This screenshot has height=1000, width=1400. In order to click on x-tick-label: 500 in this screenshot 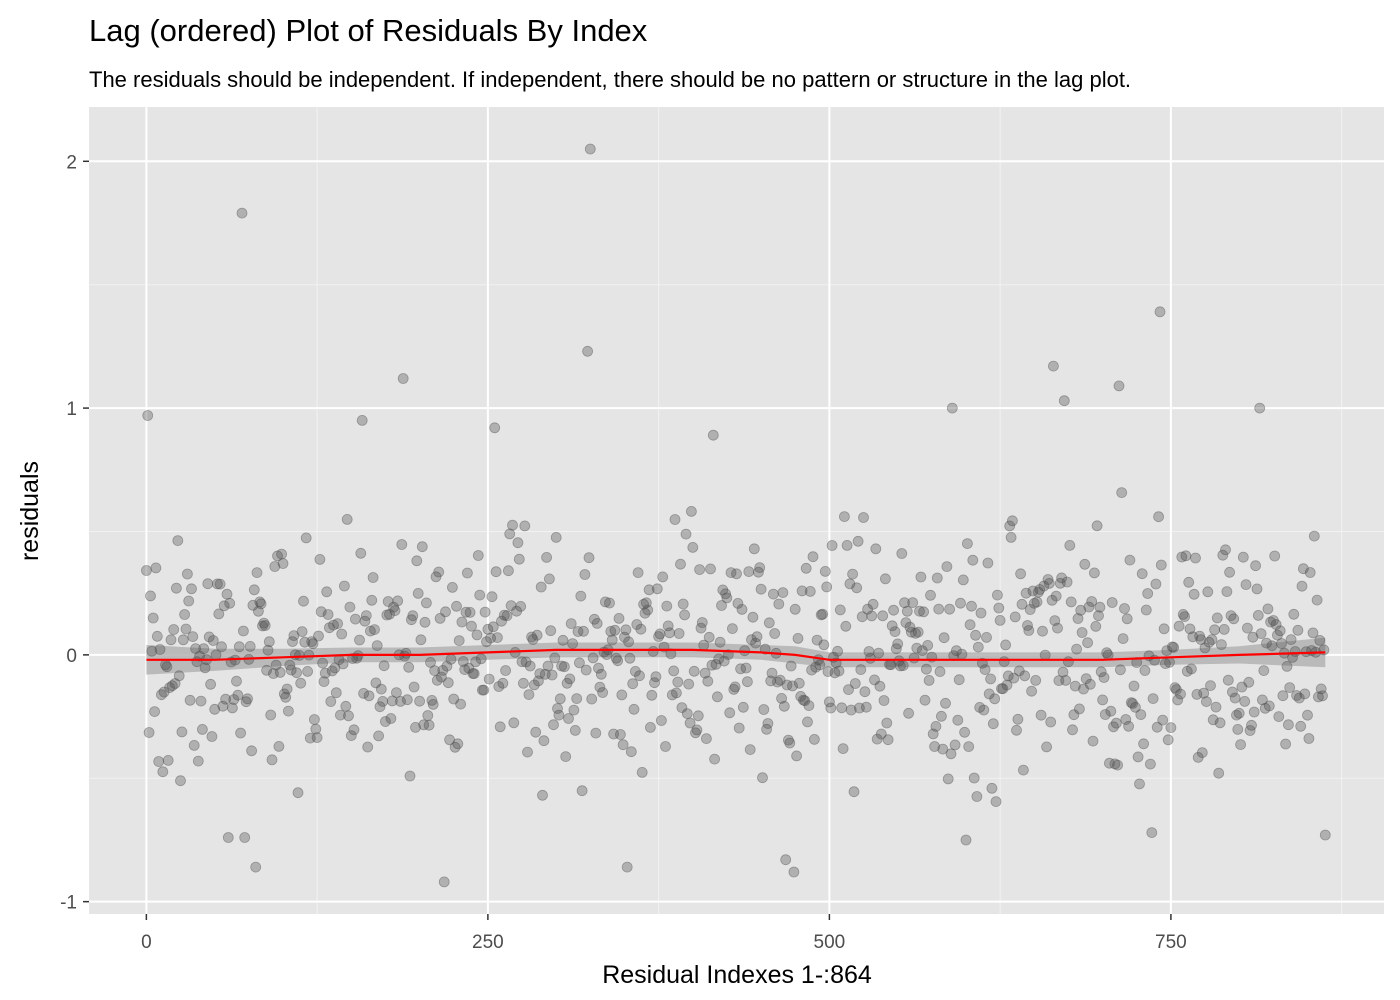, I will do `click(830, 942)`.